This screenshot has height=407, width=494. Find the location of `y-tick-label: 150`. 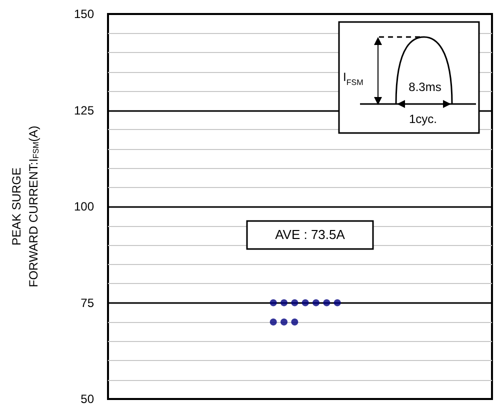

y-tick-label: 150 is located at coordinates (84, 14).